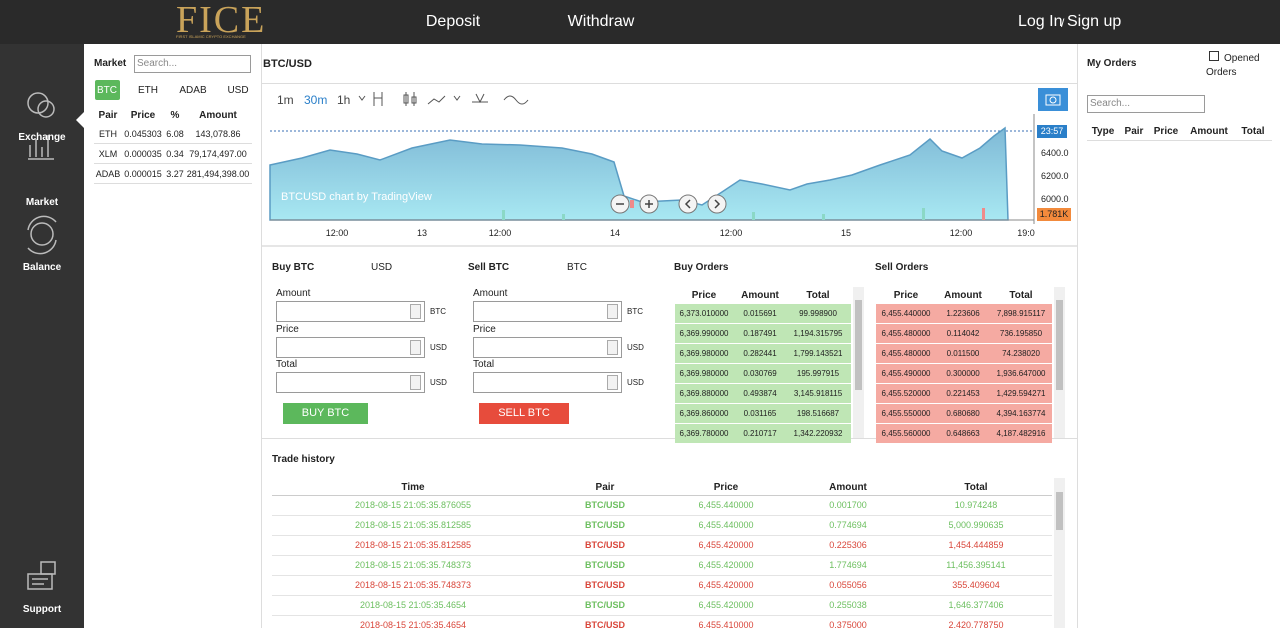 The height and width of the screenshot is (628, 1280). Describe the element at coordinates (107, 90) in the screenshot. I see `tab: BTC` at that location.